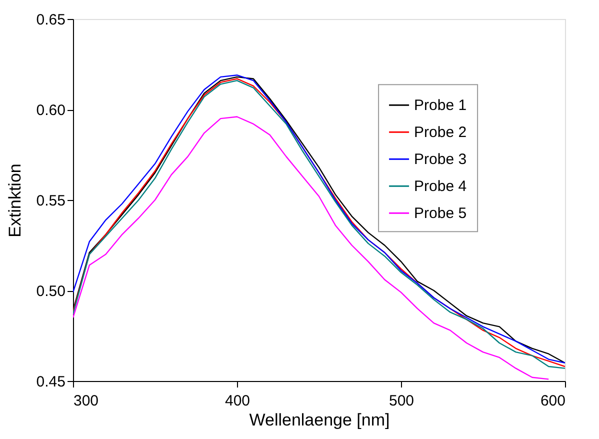  I want to click on y-tick-label: 0.65, so click(51, 20).